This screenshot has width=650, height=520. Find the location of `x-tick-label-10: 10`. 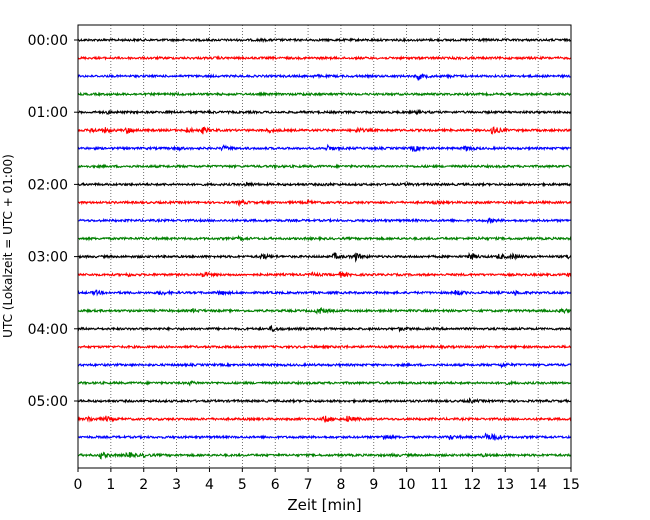

x-tick-label-10: 10 is located at coordinates (407, 485).